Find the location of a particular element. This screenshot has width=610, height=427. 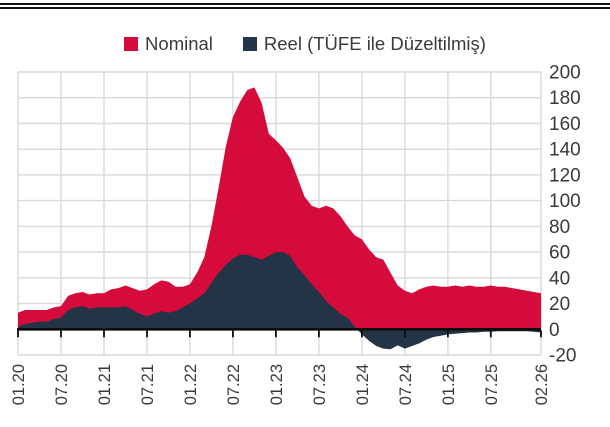

y-tick-label: 100 is located at coordinates (565, 201).